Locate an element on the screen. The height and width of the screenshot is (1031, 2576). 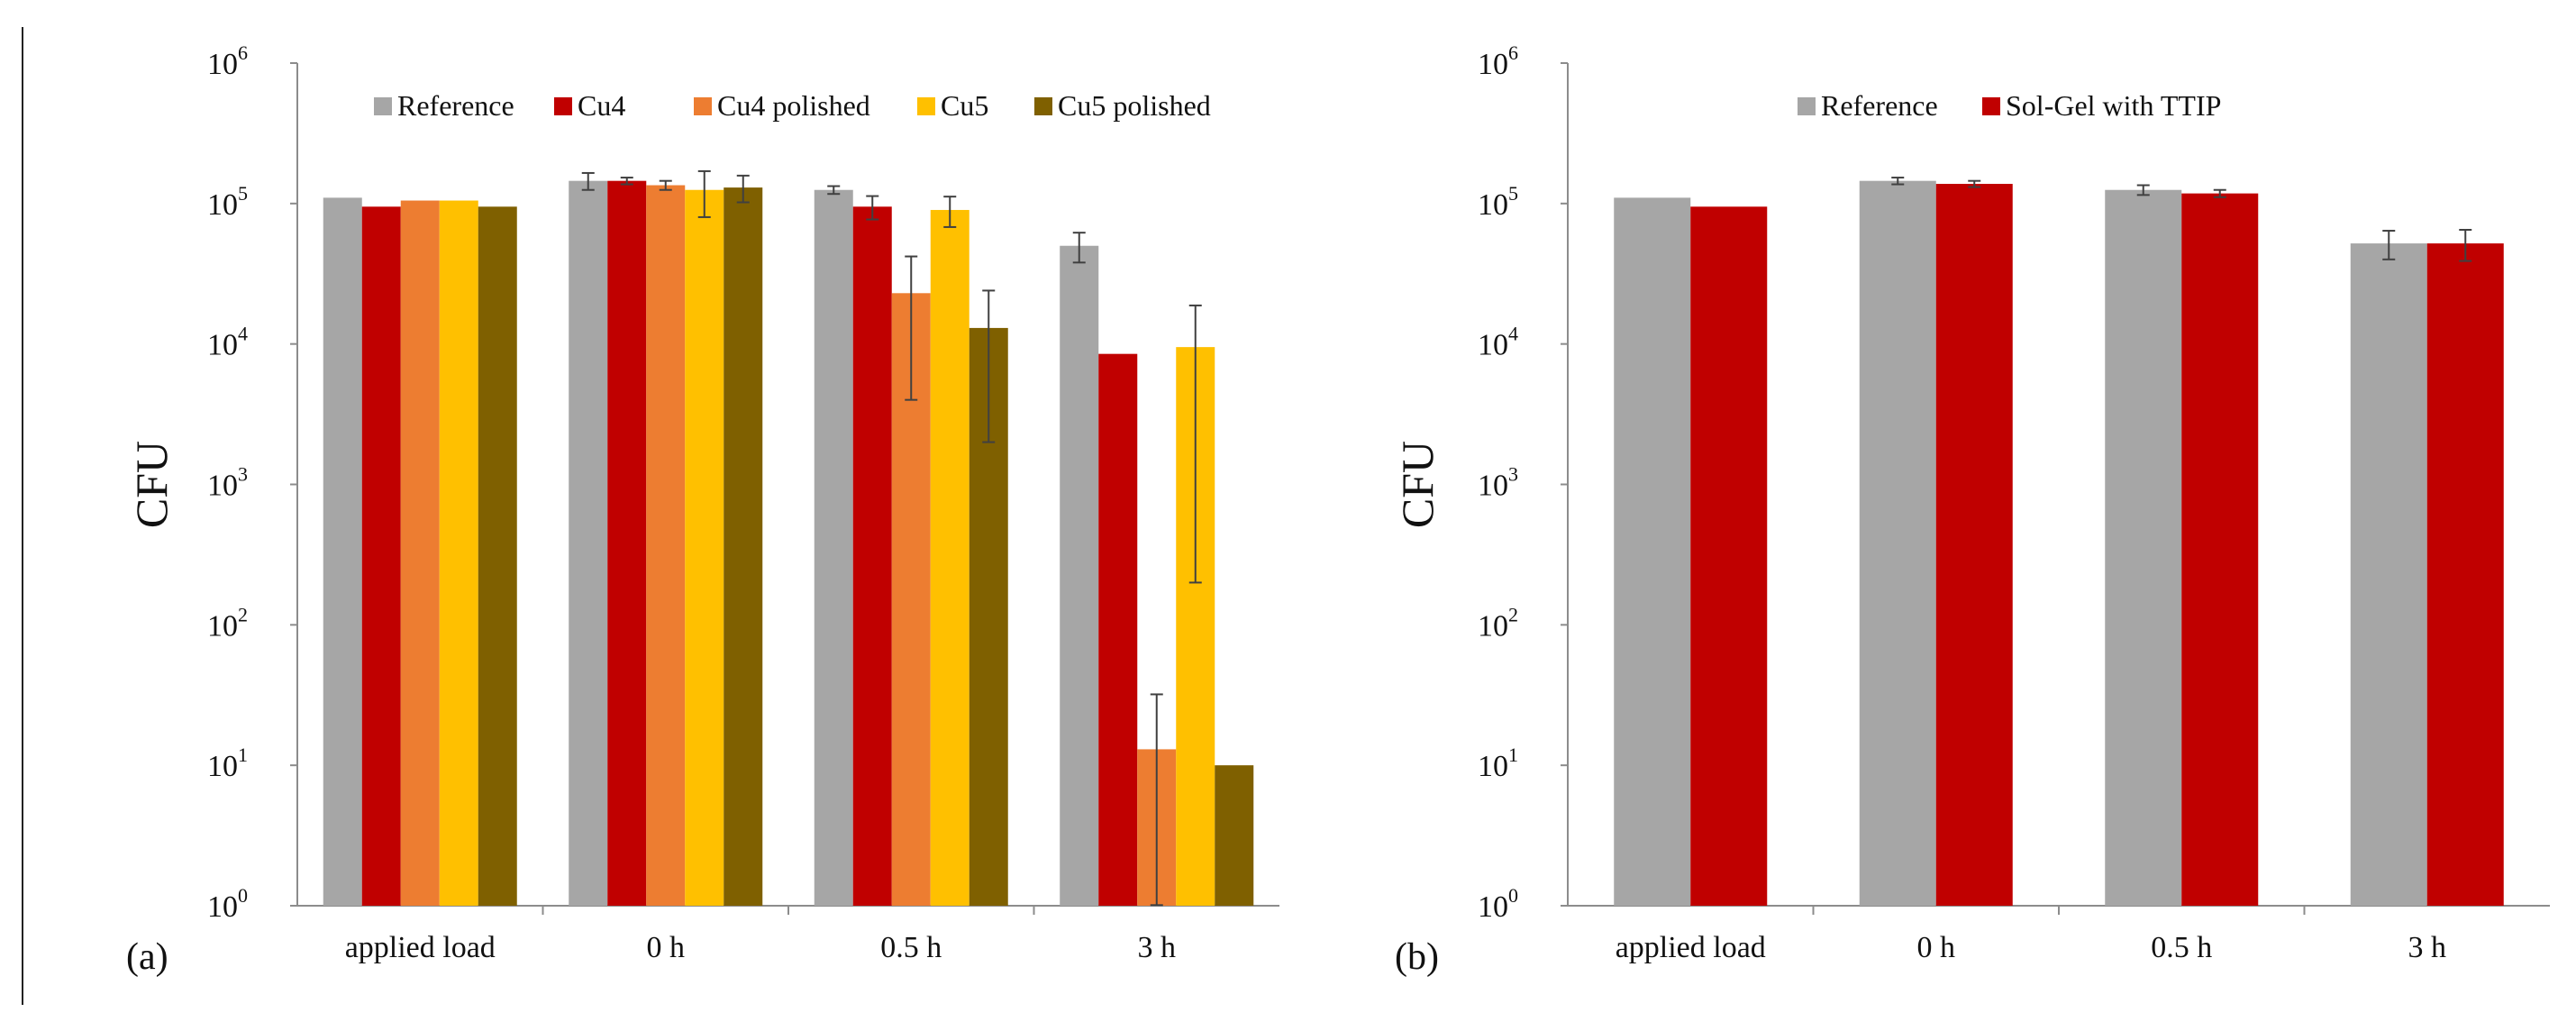
legend-item: Cu4 is located at coordinates (589, 105).